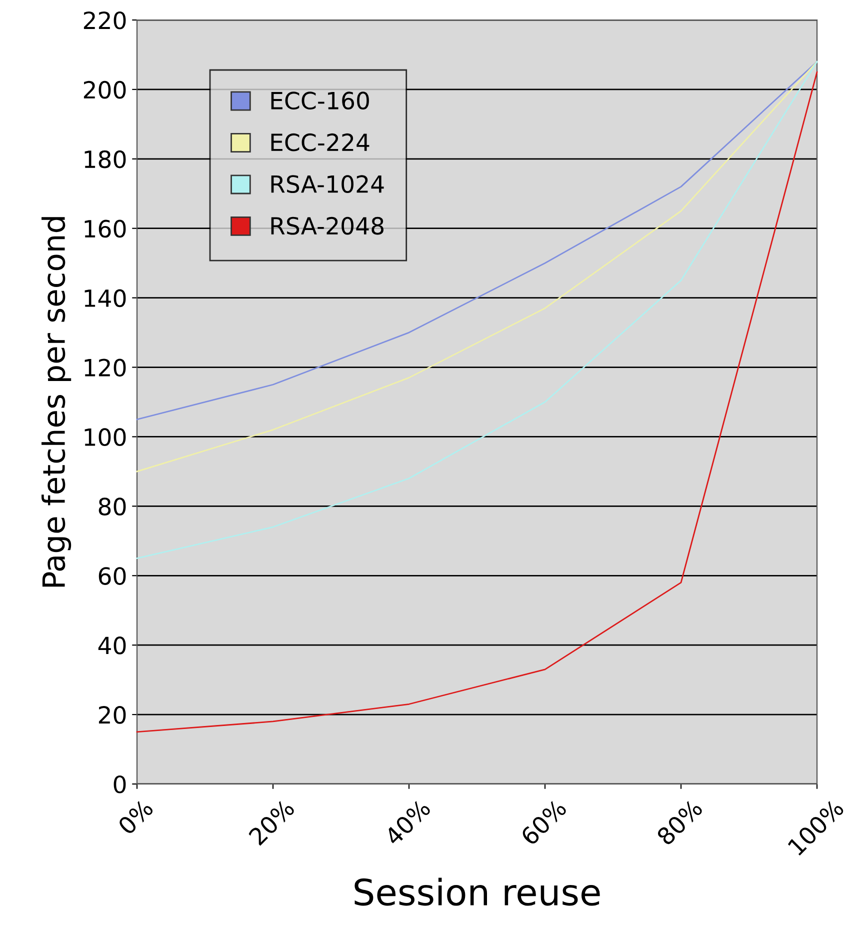 The image size is (850, 939). Describe the element at coordinates (477, 892) in the screenshot. I see `x-axis-title: Session reuse` at that location.